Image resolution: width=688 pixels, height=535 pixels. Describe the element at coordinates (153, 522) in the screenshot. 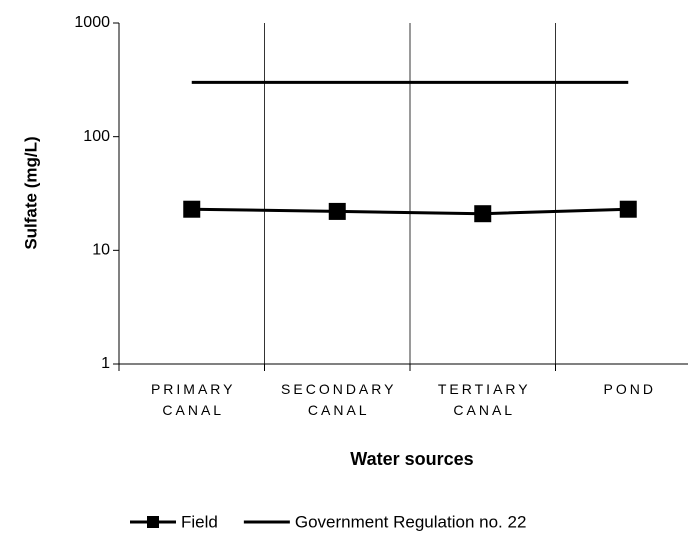

I see `legend-marker` at that location.